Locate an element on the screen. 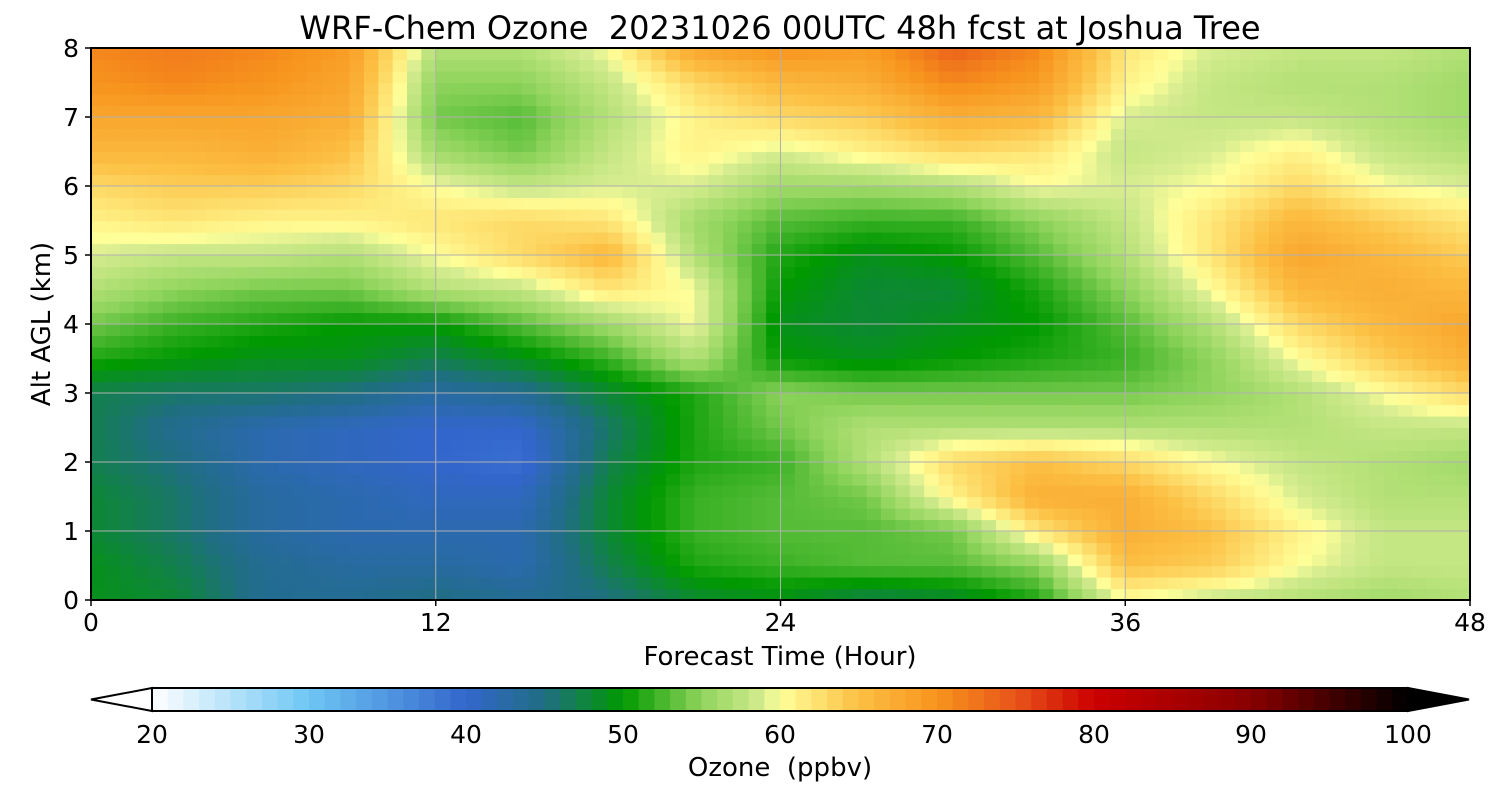  colorbar-swatch is located at coordinates (929, 699).